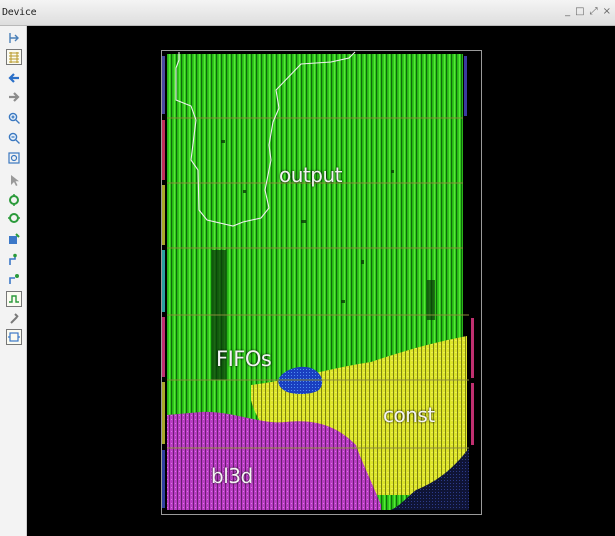  I want to click on window-title: Device, so click(19, 12).